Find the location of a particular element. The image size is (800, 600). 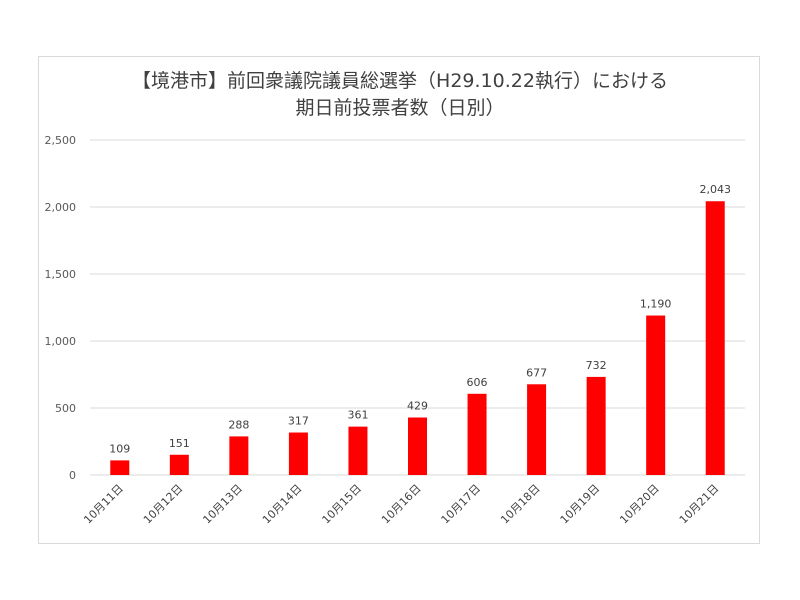

x-tick-label: 10月19日 is located at coordinates (580, 504).